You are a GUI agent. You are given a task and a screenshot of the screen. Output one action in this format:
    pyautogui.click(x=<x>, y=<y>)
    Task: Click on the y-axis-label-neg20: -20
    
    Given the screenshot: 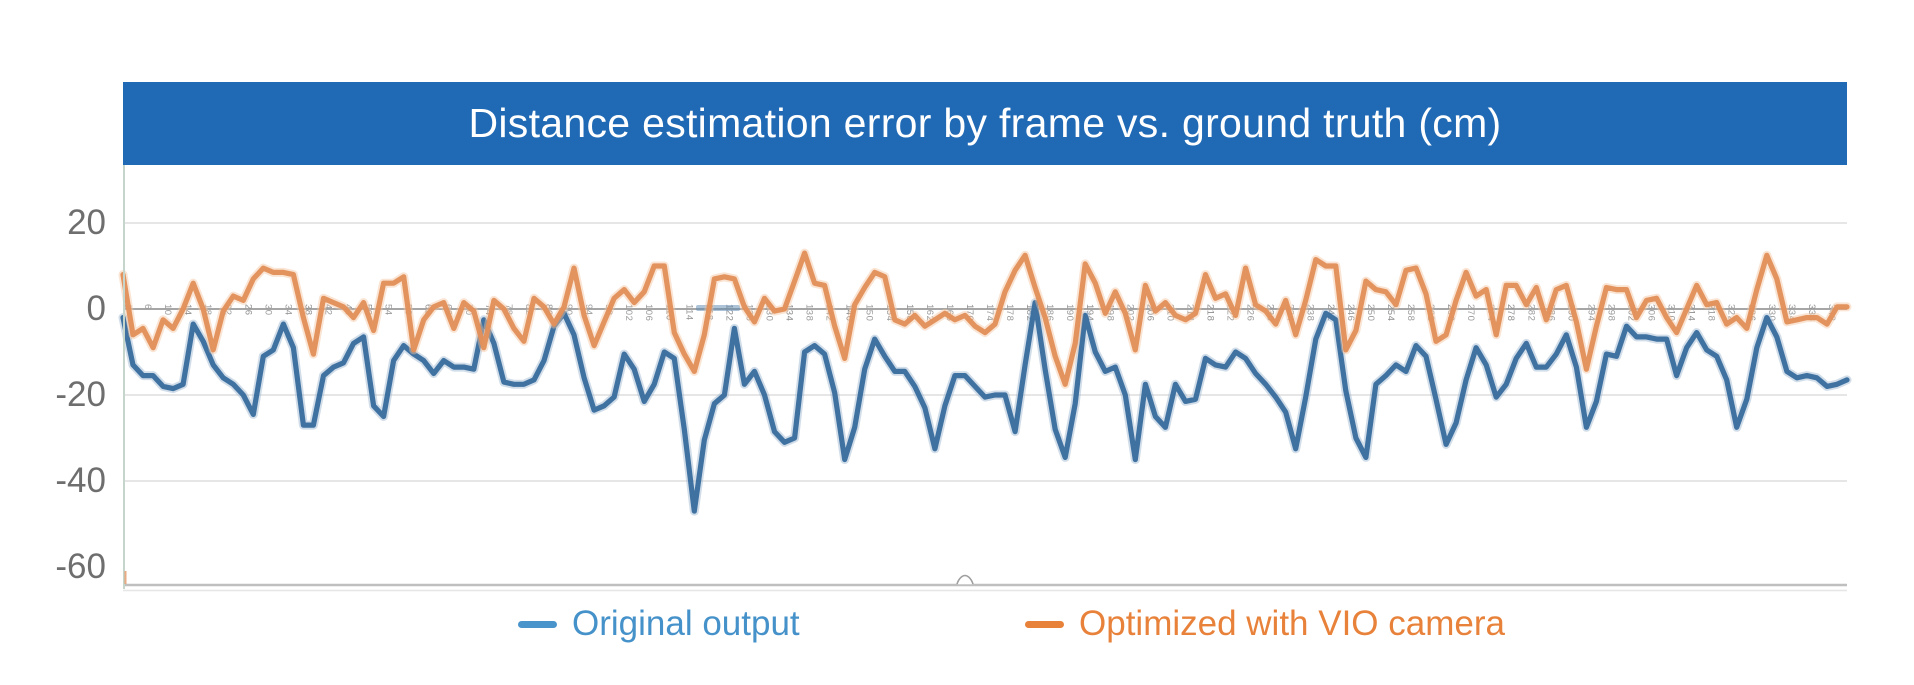 What is the action you would take?
    pyautogui.click(x=80, y=394)
    